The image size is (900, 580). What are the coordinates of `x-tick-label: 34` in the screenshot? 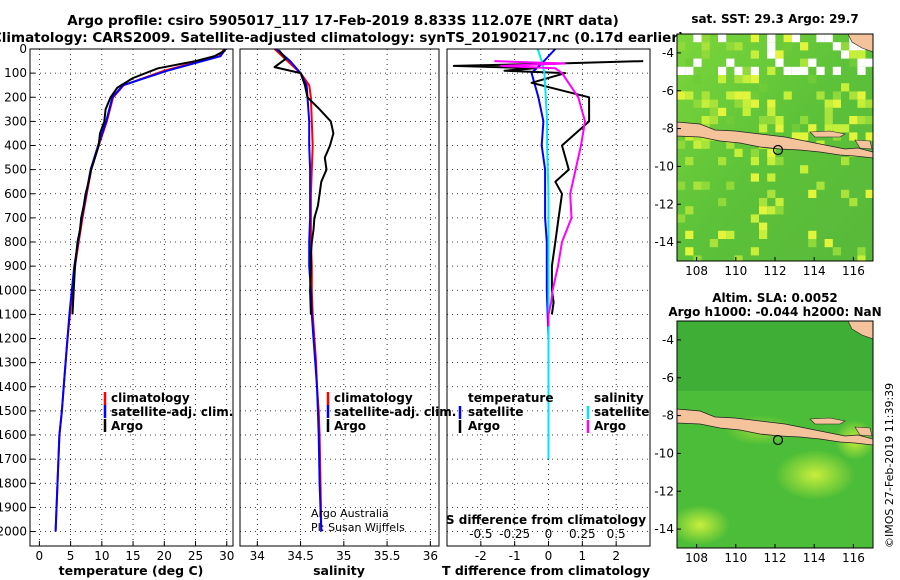 It's located at (257, 556).